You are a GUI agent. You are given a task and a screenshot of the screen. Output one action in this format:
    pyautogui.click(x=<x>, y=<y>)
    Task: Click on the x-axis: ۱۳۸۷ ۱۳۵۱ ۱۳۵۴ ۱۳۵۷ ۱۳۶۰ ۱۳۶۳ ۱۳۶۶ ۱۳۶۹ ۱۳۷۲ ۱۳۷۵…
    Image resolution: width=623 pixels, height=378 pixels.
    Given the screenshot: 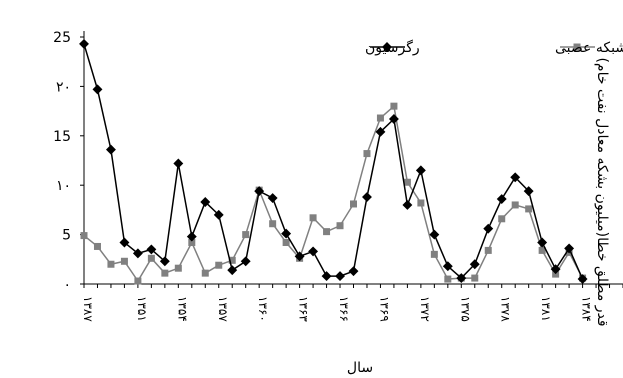 What is the action you would take?
    pyautogui.click(x=352, y=302)
    